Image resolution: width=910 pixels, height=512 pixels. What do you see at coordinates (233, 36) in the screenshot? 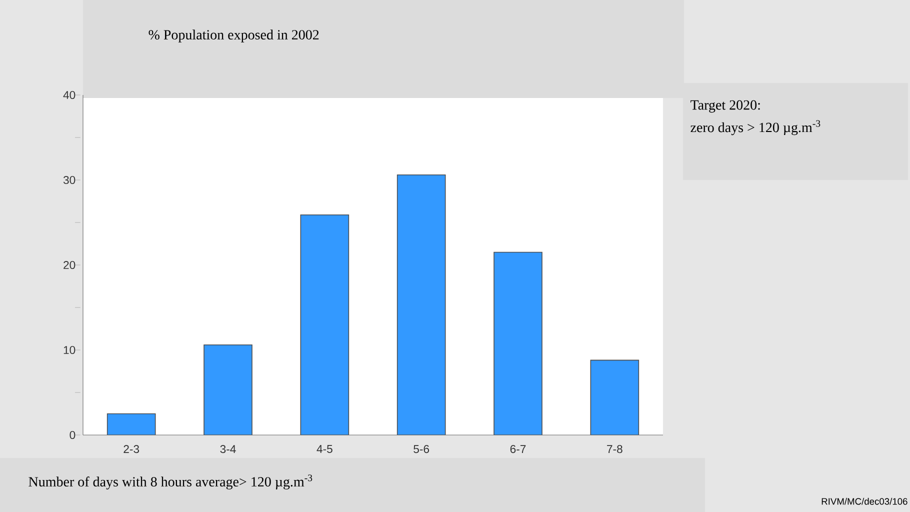
I see `chart-title: % Population exposed in 2002` at bounding box center [233, 36].